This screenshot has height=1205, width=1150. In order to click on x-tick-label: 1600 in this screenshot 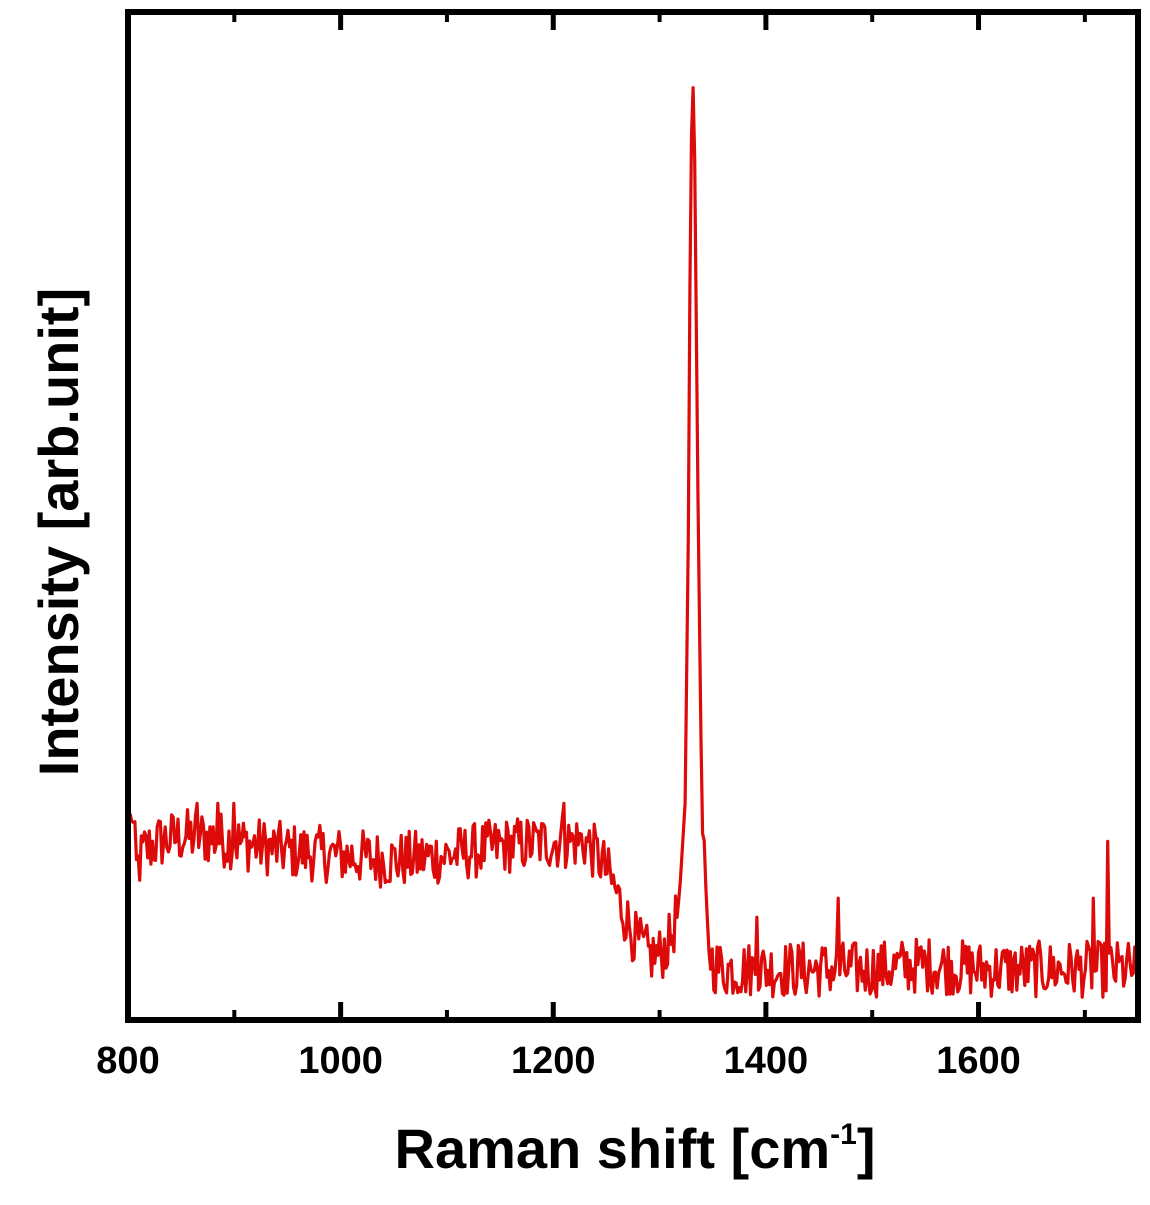, I will do `click(978, 1061)`.